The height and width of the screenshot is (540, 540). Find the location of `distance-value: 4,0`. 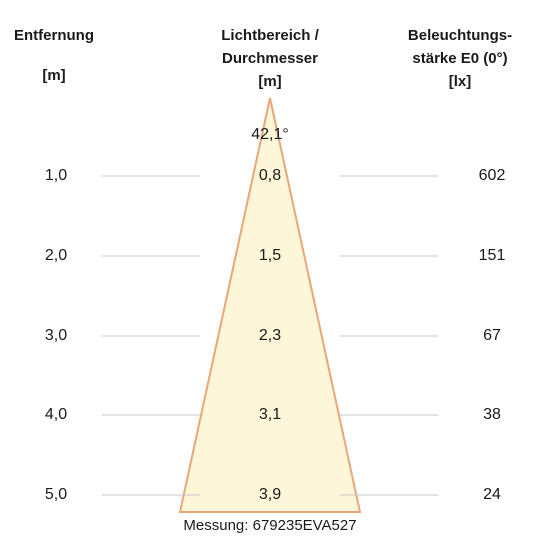

distance-value: 4,0 is located at coordinates (56, 414).